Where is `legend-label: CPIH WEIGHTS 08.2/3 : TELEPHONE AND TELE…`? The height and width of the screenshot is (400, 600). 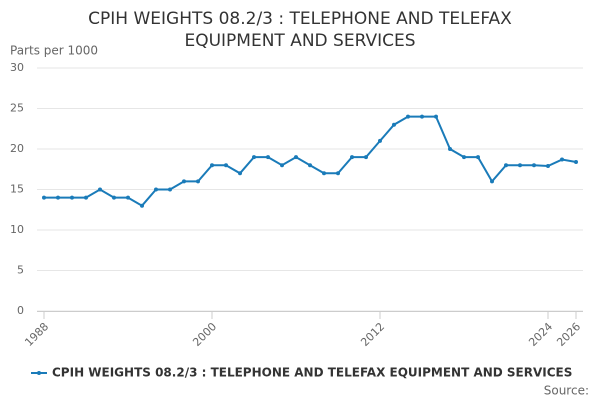 legend-label: CPIH WEIGHTS 08.2/3 : TELEPHONE AND TELE… is located at coordinates (312, 373).